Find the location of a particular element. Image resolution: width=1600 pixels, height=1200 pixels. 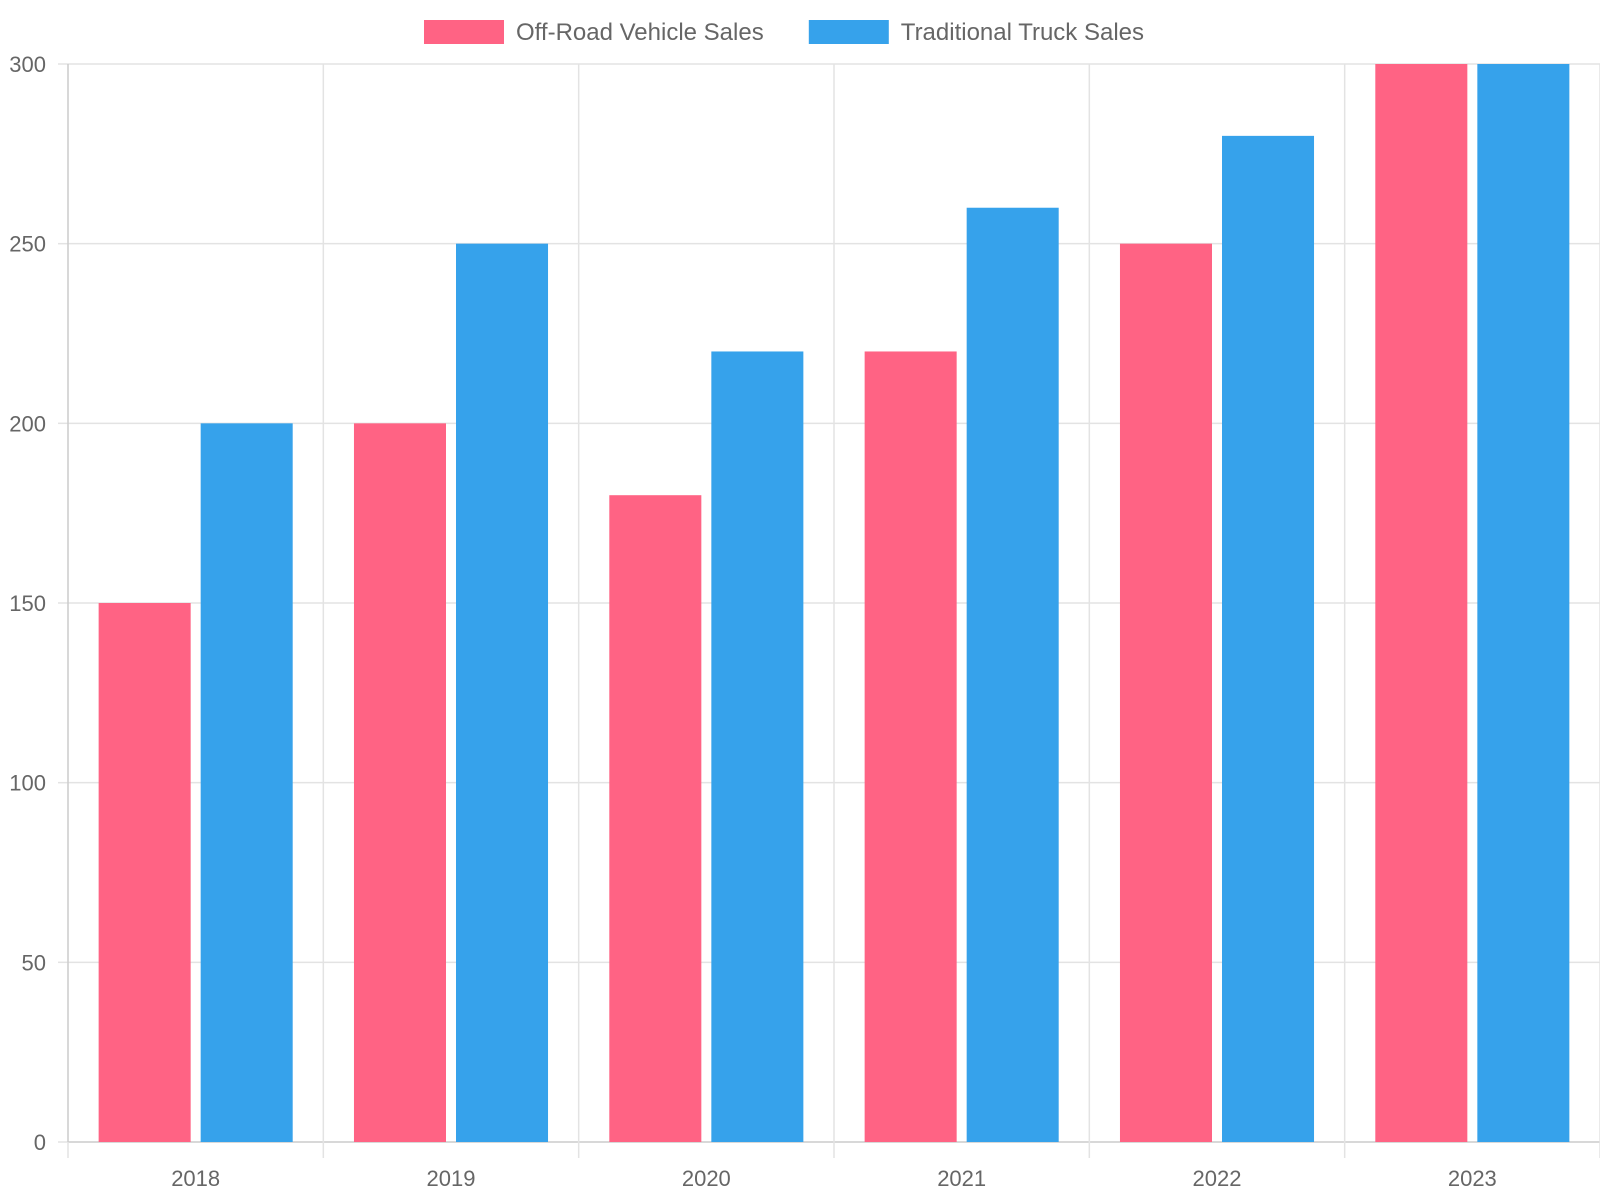

bar-off-road-2019 is located at coordinates (399, 782).